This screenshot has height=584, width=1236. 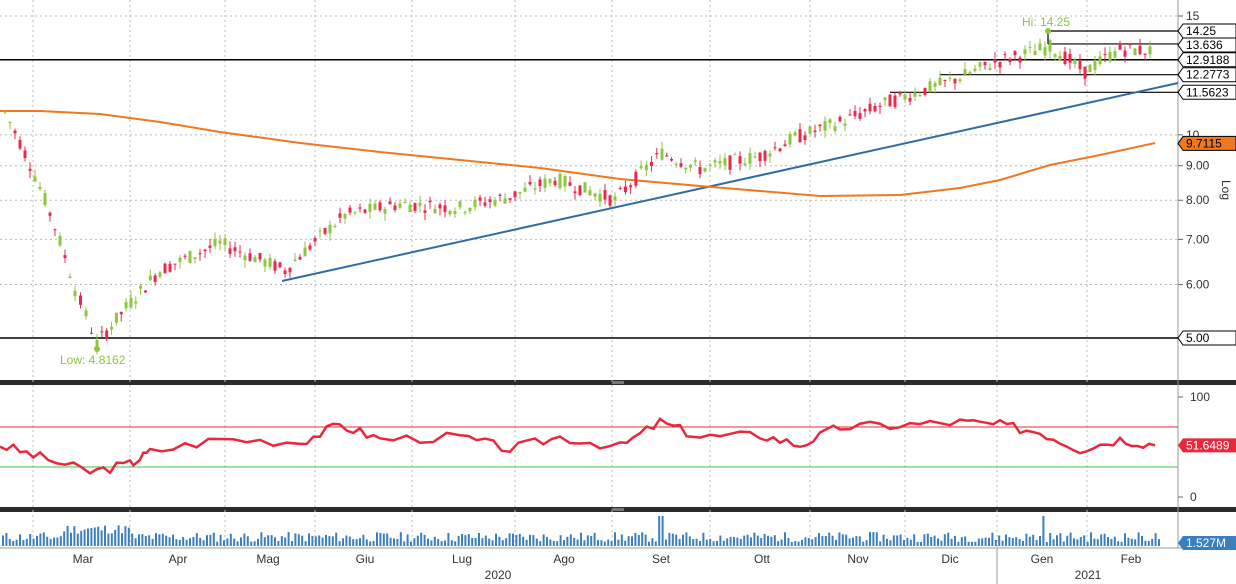 I want to click on price-badge: 12.9188, so click(x=1206, y=60).